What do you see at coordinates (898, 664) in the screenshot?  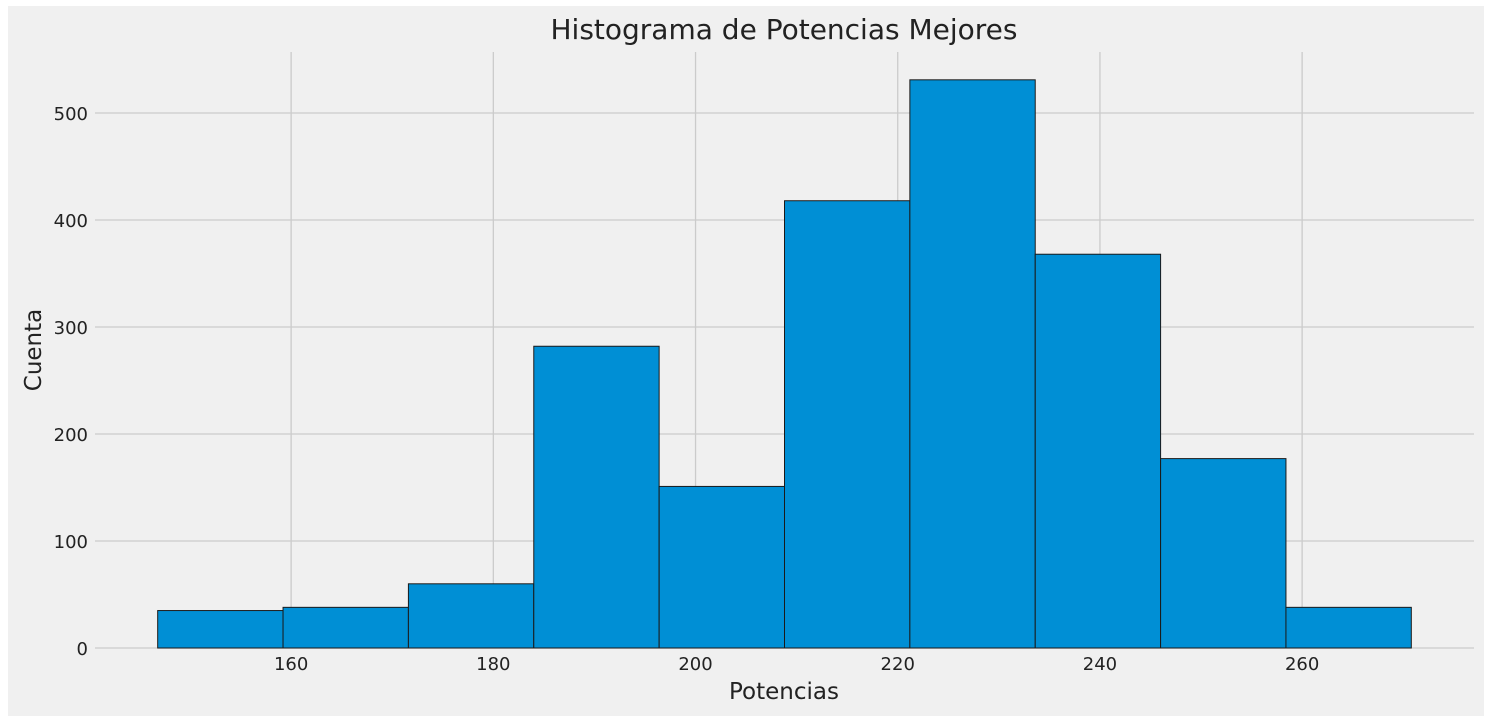 I see `x-tick-label: 220` at bounding box center [898, 664].